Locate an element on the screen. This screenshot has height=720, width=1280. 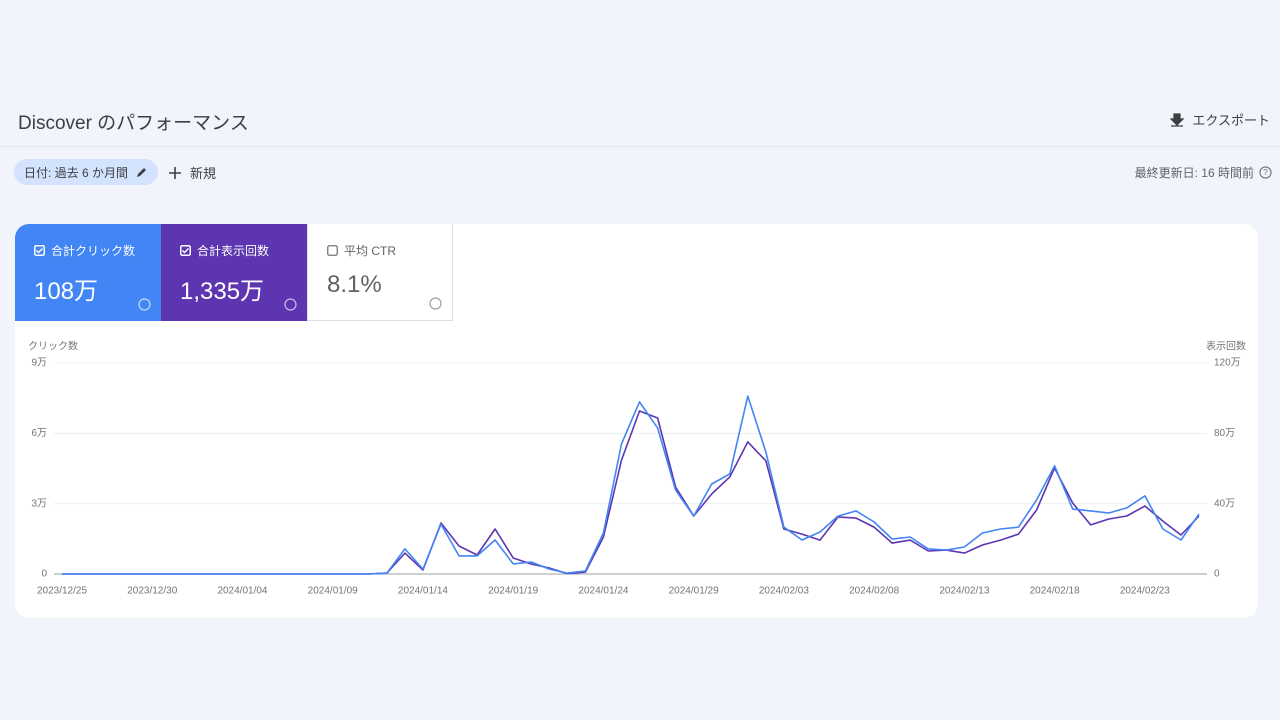
y-tick-label: 0 is located at coordinates (44, 574).